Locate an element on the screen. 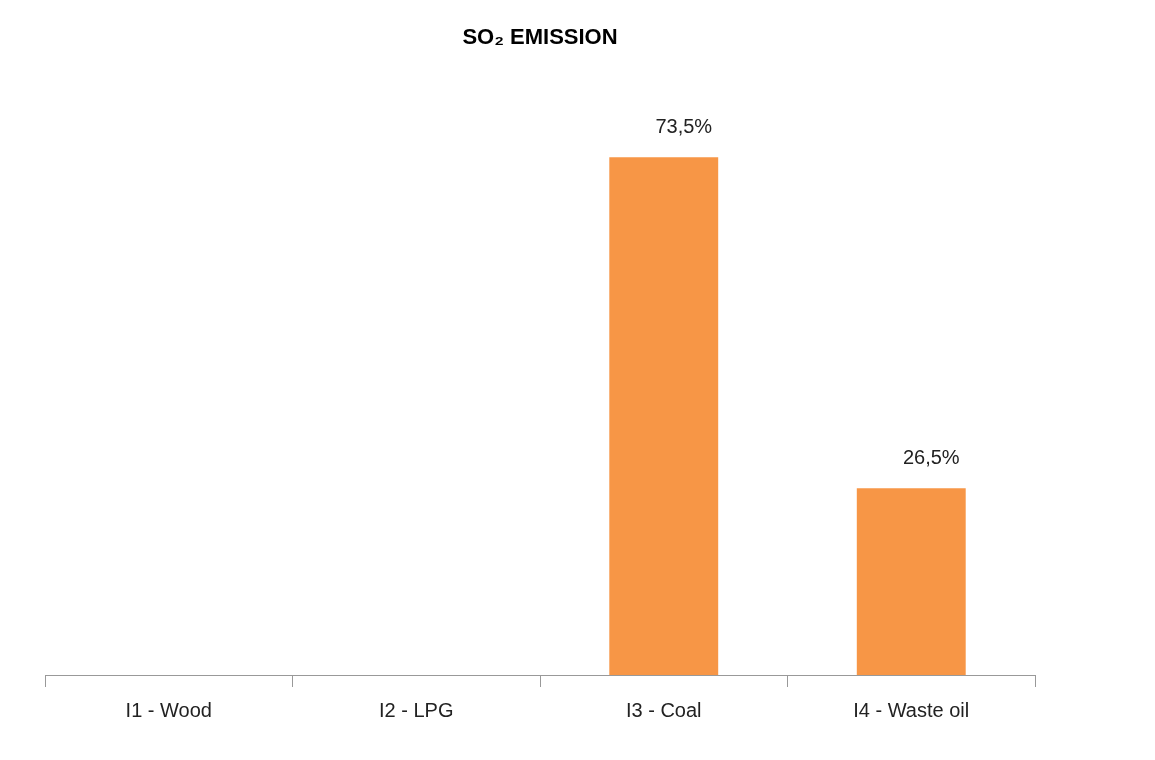 The height and width of the screenshot is (760, 1155). x-tick-label: I2 - LPG is located at coordinates (416, 709).